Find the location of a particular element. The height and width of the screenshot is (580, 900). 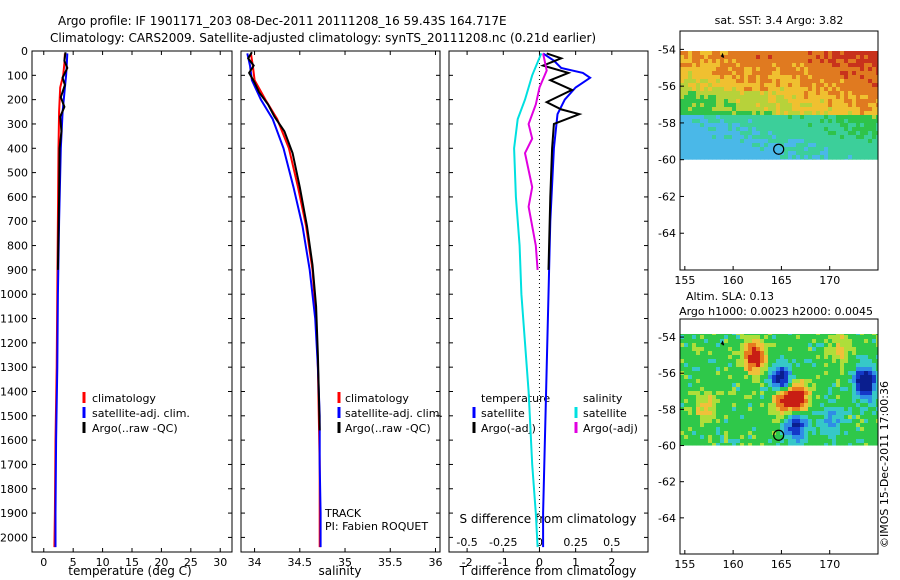

x-tick-label: 10 is located at coordinates (103, 562).